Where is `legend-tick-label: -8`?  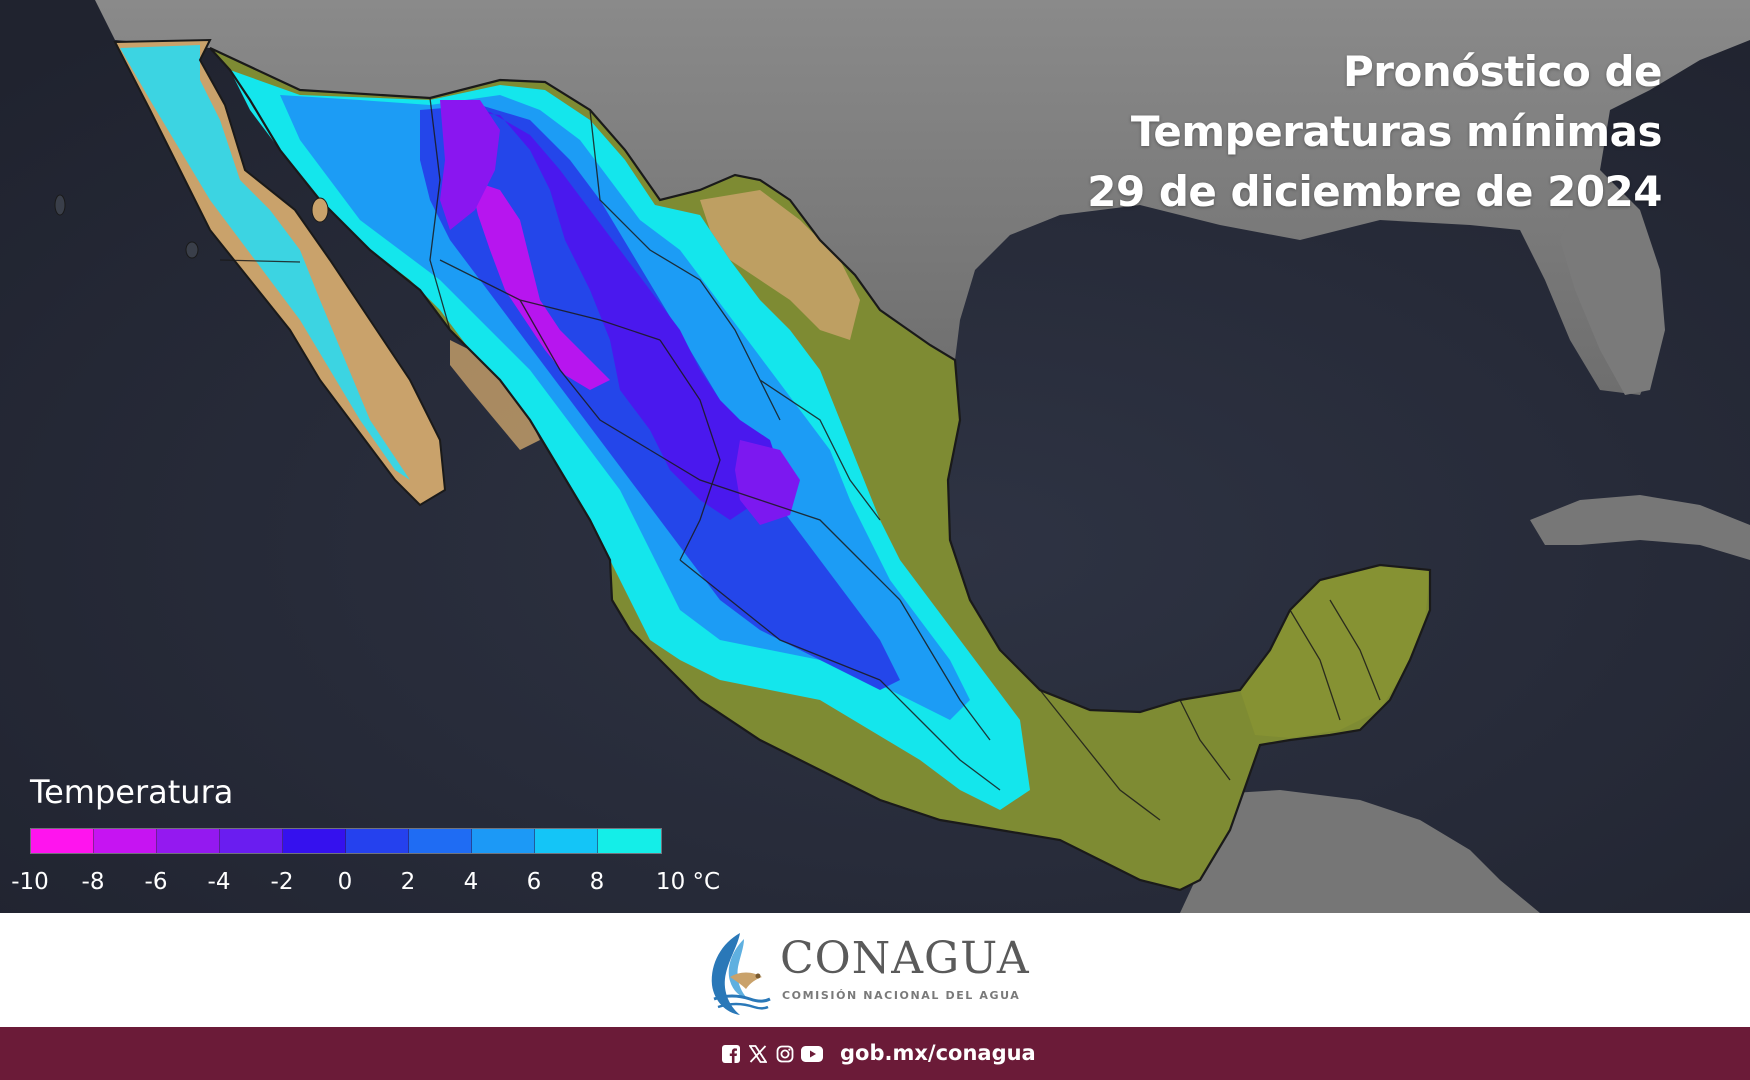 legend-tick-label: -8 is located at coordinates (93, 882).